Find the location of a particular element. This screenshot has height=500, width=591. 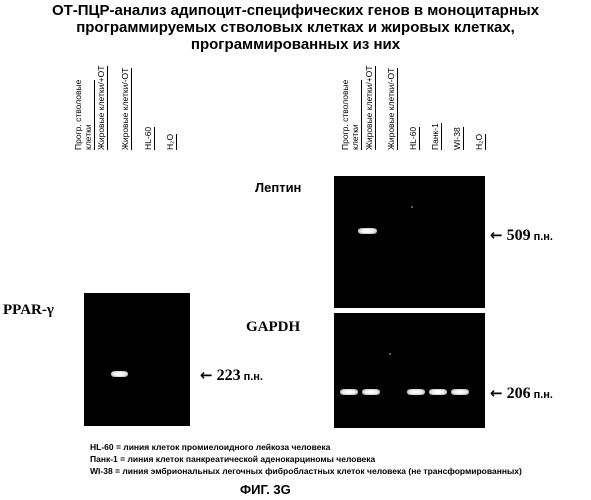

lane-label-left-1: Прогр. стволовыеклетки is located at coordinates (84, 115).